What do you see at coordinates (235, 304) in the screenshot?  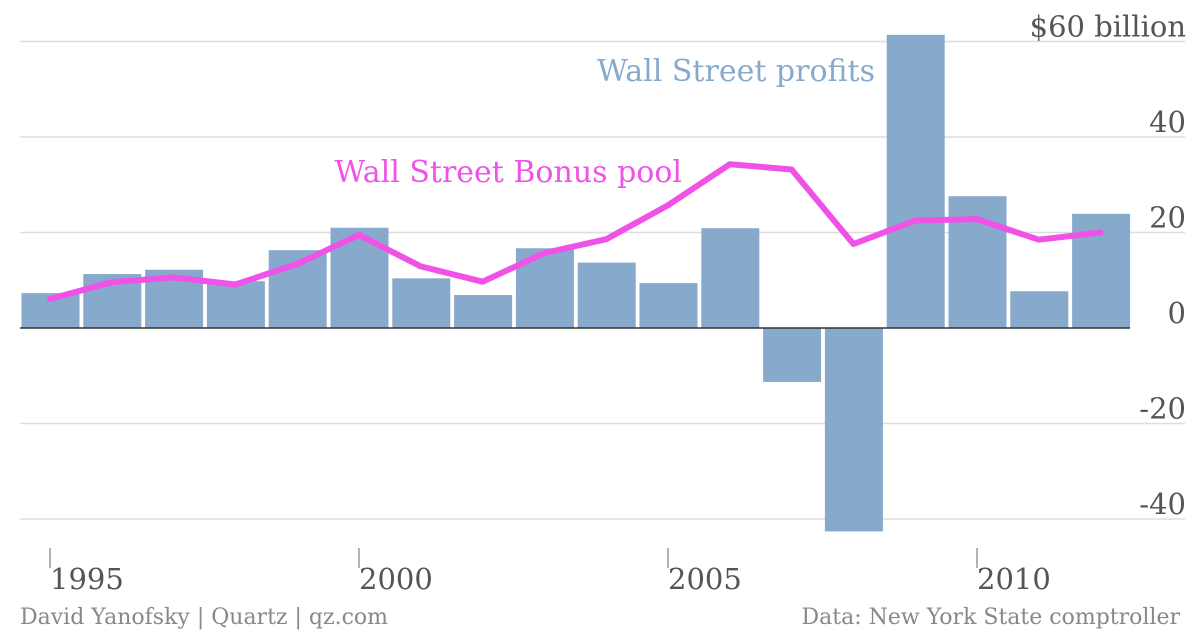 I see `profit-bar-1998` at bounding box center [235, 304].